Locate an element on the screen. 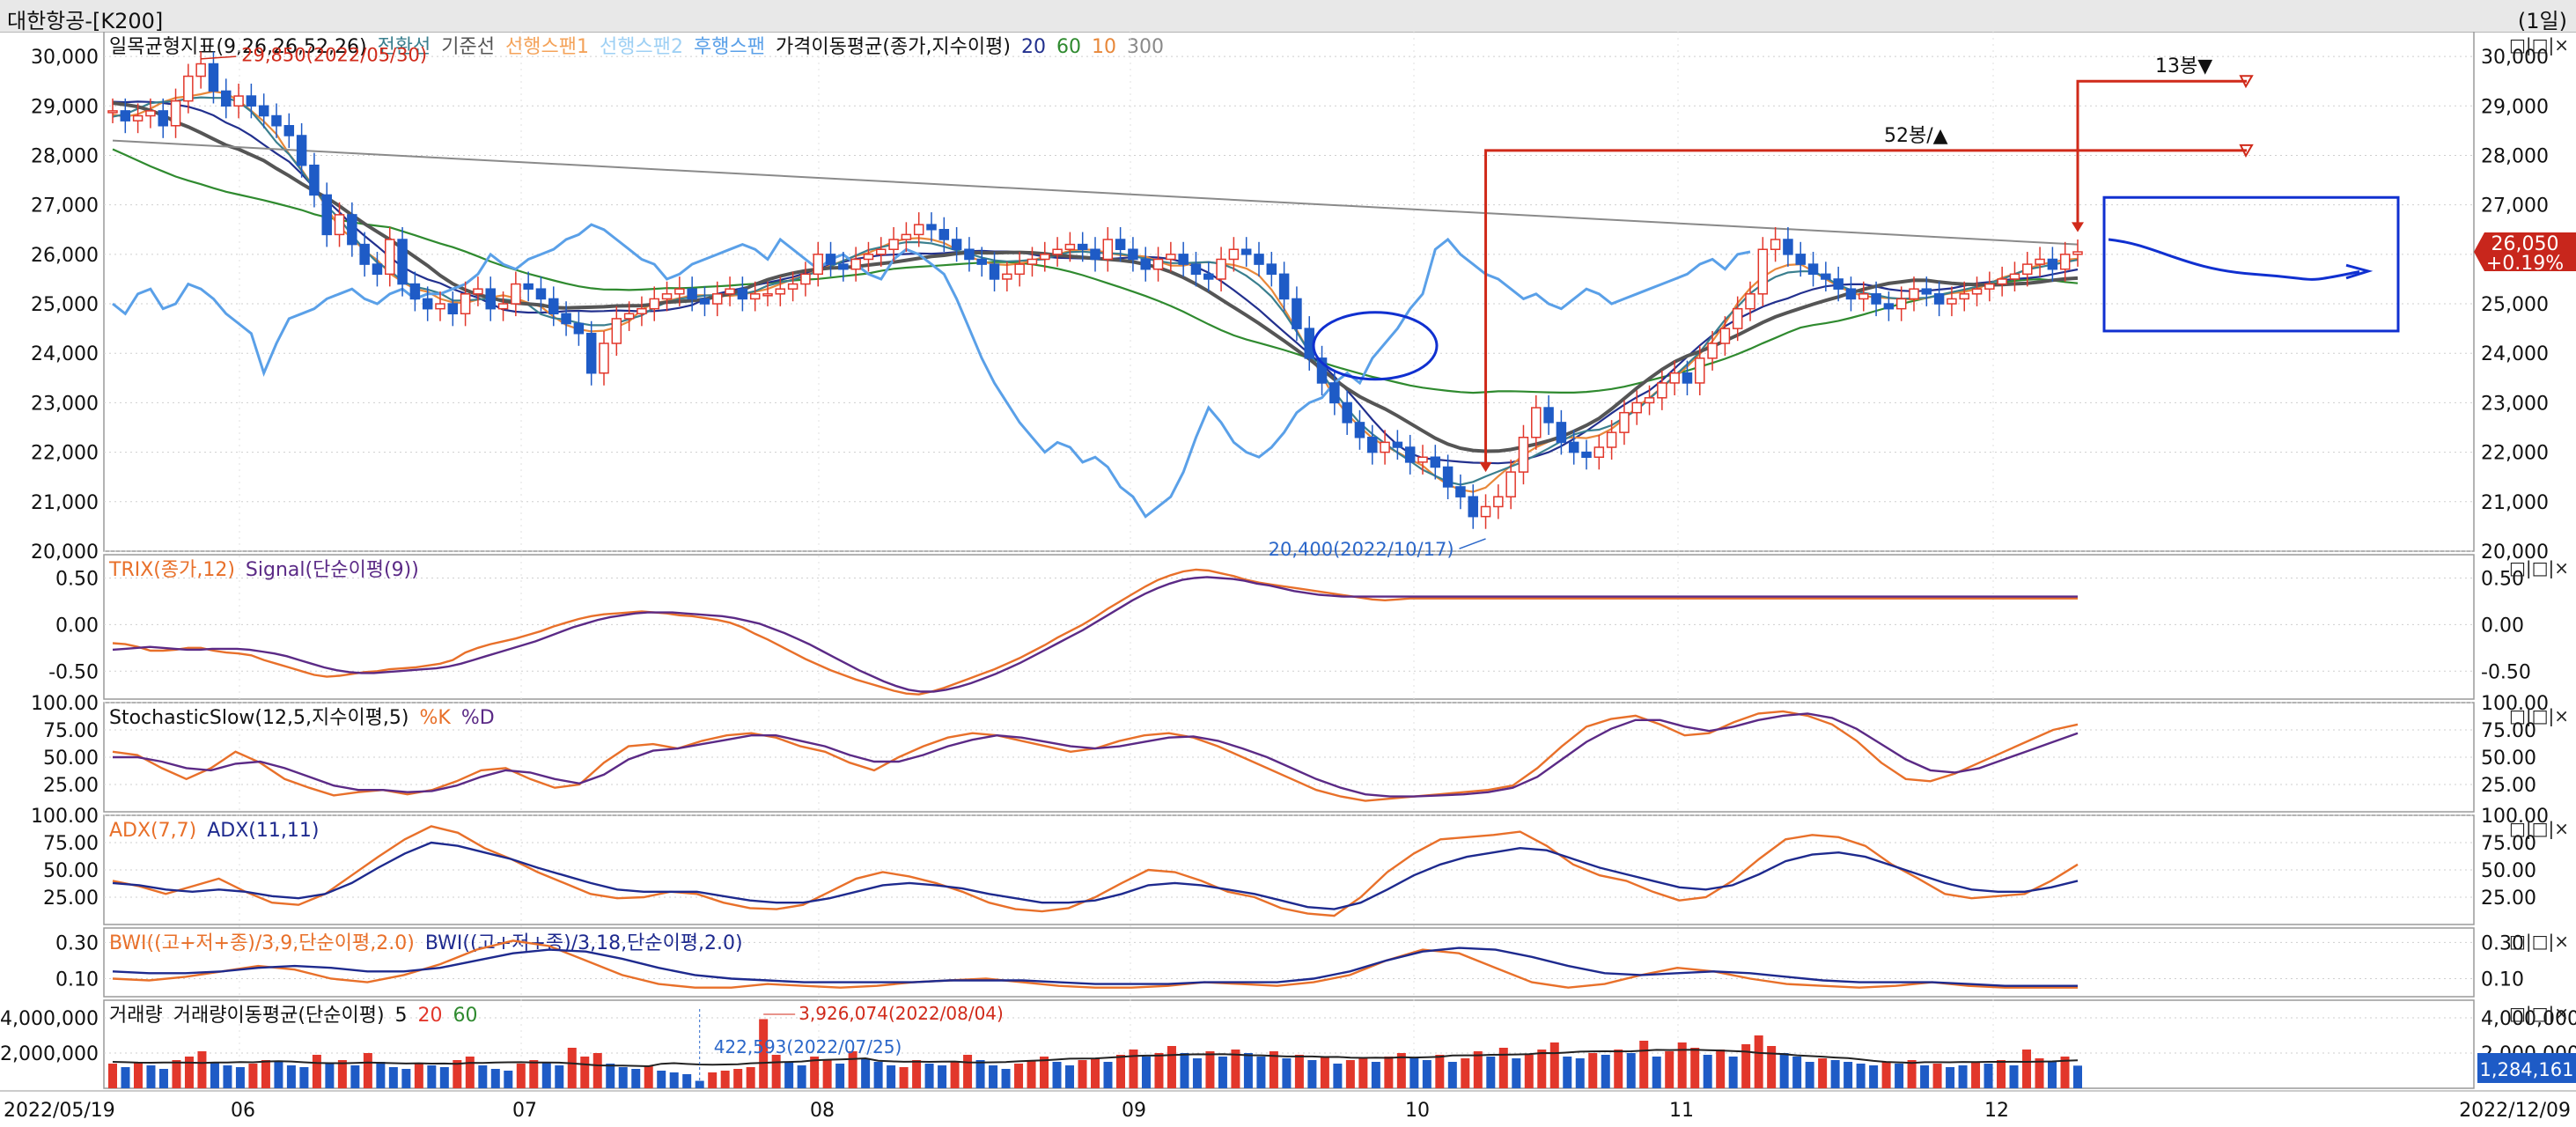 This screenshot has width=2576, height=1127. legend-entry: 60 is located at coordinates (1069, 47).